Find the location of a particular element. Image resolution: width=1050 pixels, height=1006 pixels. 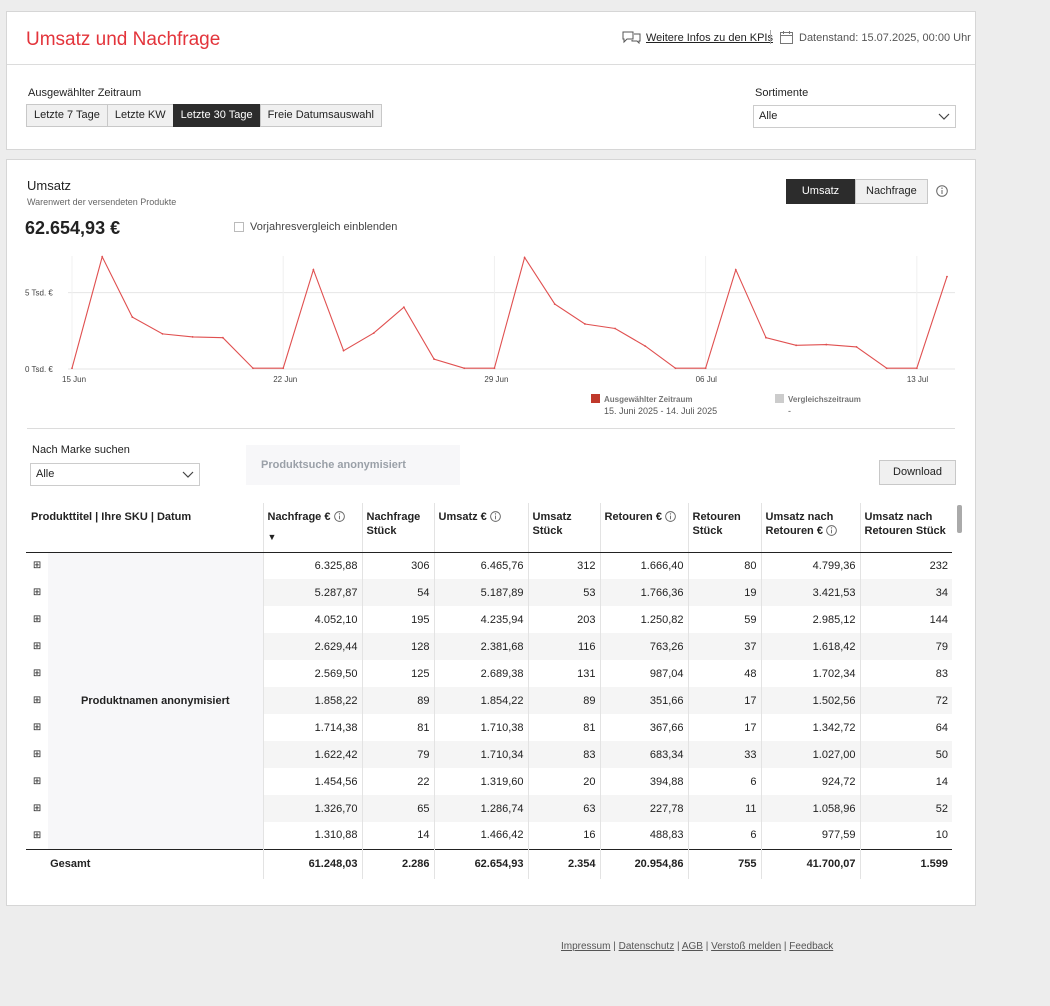

compare-checkbox: Vorjahresvergleich einblenden is located at coordinates (315, 227).